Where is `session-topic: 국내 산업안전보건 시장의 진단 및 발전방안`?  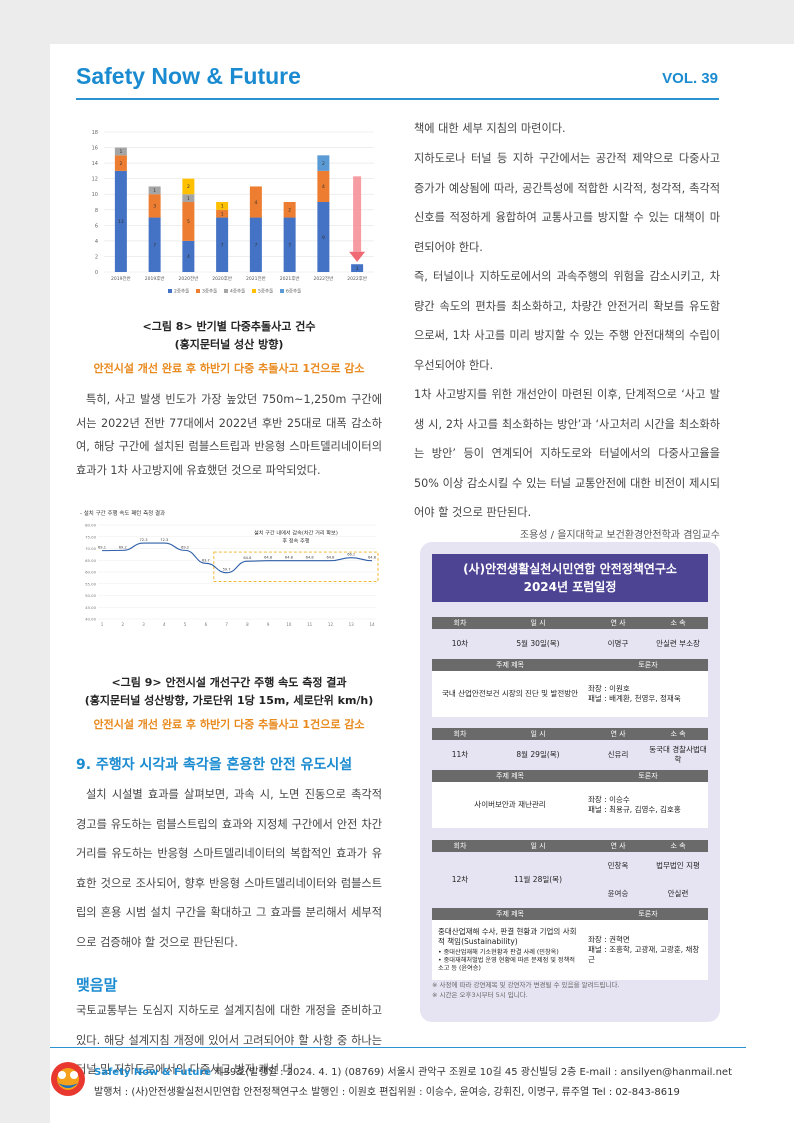
session-topic: 국내 산업안전보건 시장의 진단 및 발전방안 is located at coordinates (510, 693).